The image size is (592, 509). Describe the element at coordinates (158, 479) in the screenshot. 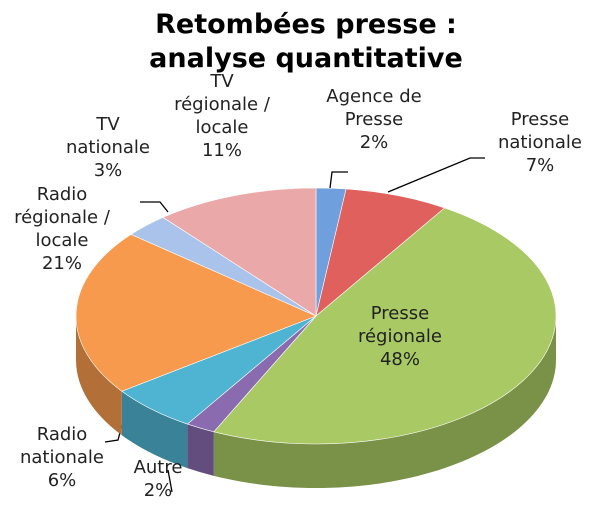

I see `slice-label: Autre 2%` at that location.